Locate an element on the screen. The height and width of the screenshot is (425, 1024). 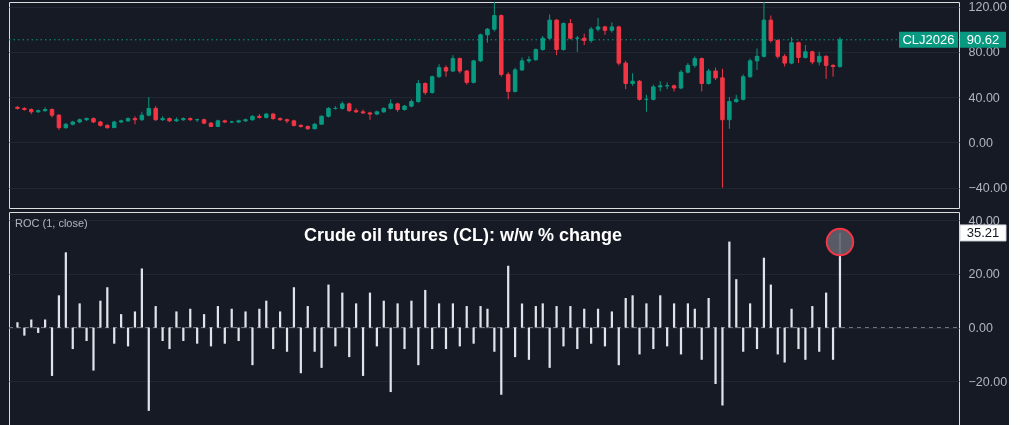
text: 90.62 is located at coordinates (983, 39).